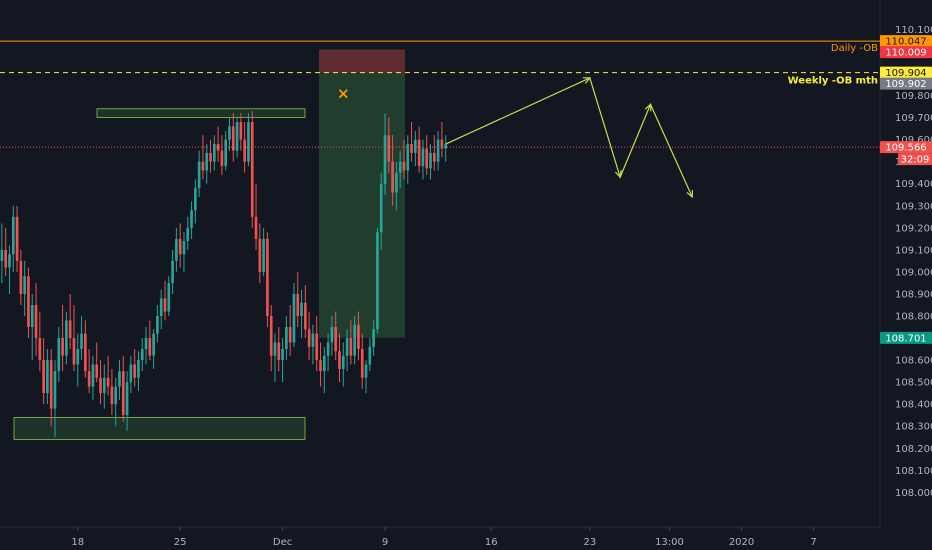  Describe the element at coordinates (913, 30) in the screenshot. I see `price-tick-label: 110.100` at that location.